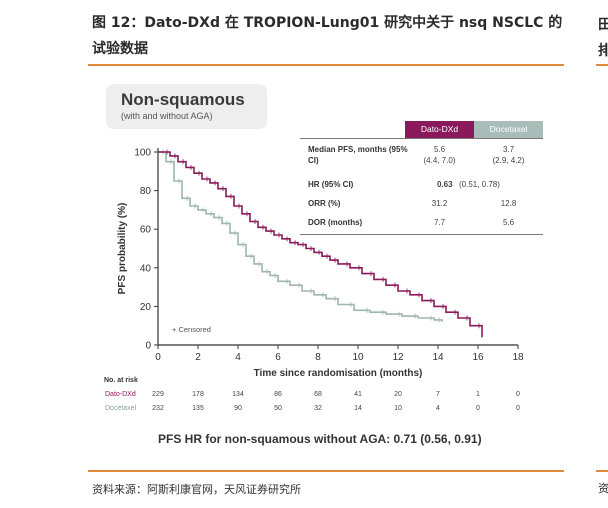 This screenshot has height=508, width=608. I want to click on risk-label-dato: Dato-DXd, so click(120, 394).